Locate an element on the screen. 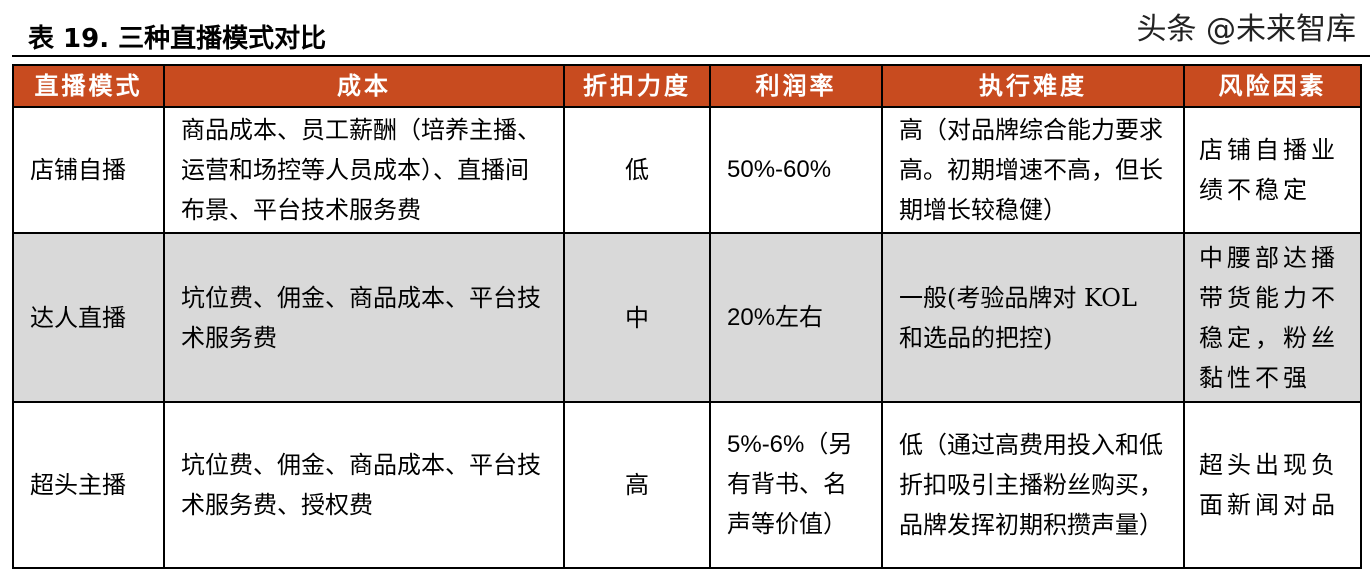  margin-cell: 50%-60% is located at coordinates (796, 170).